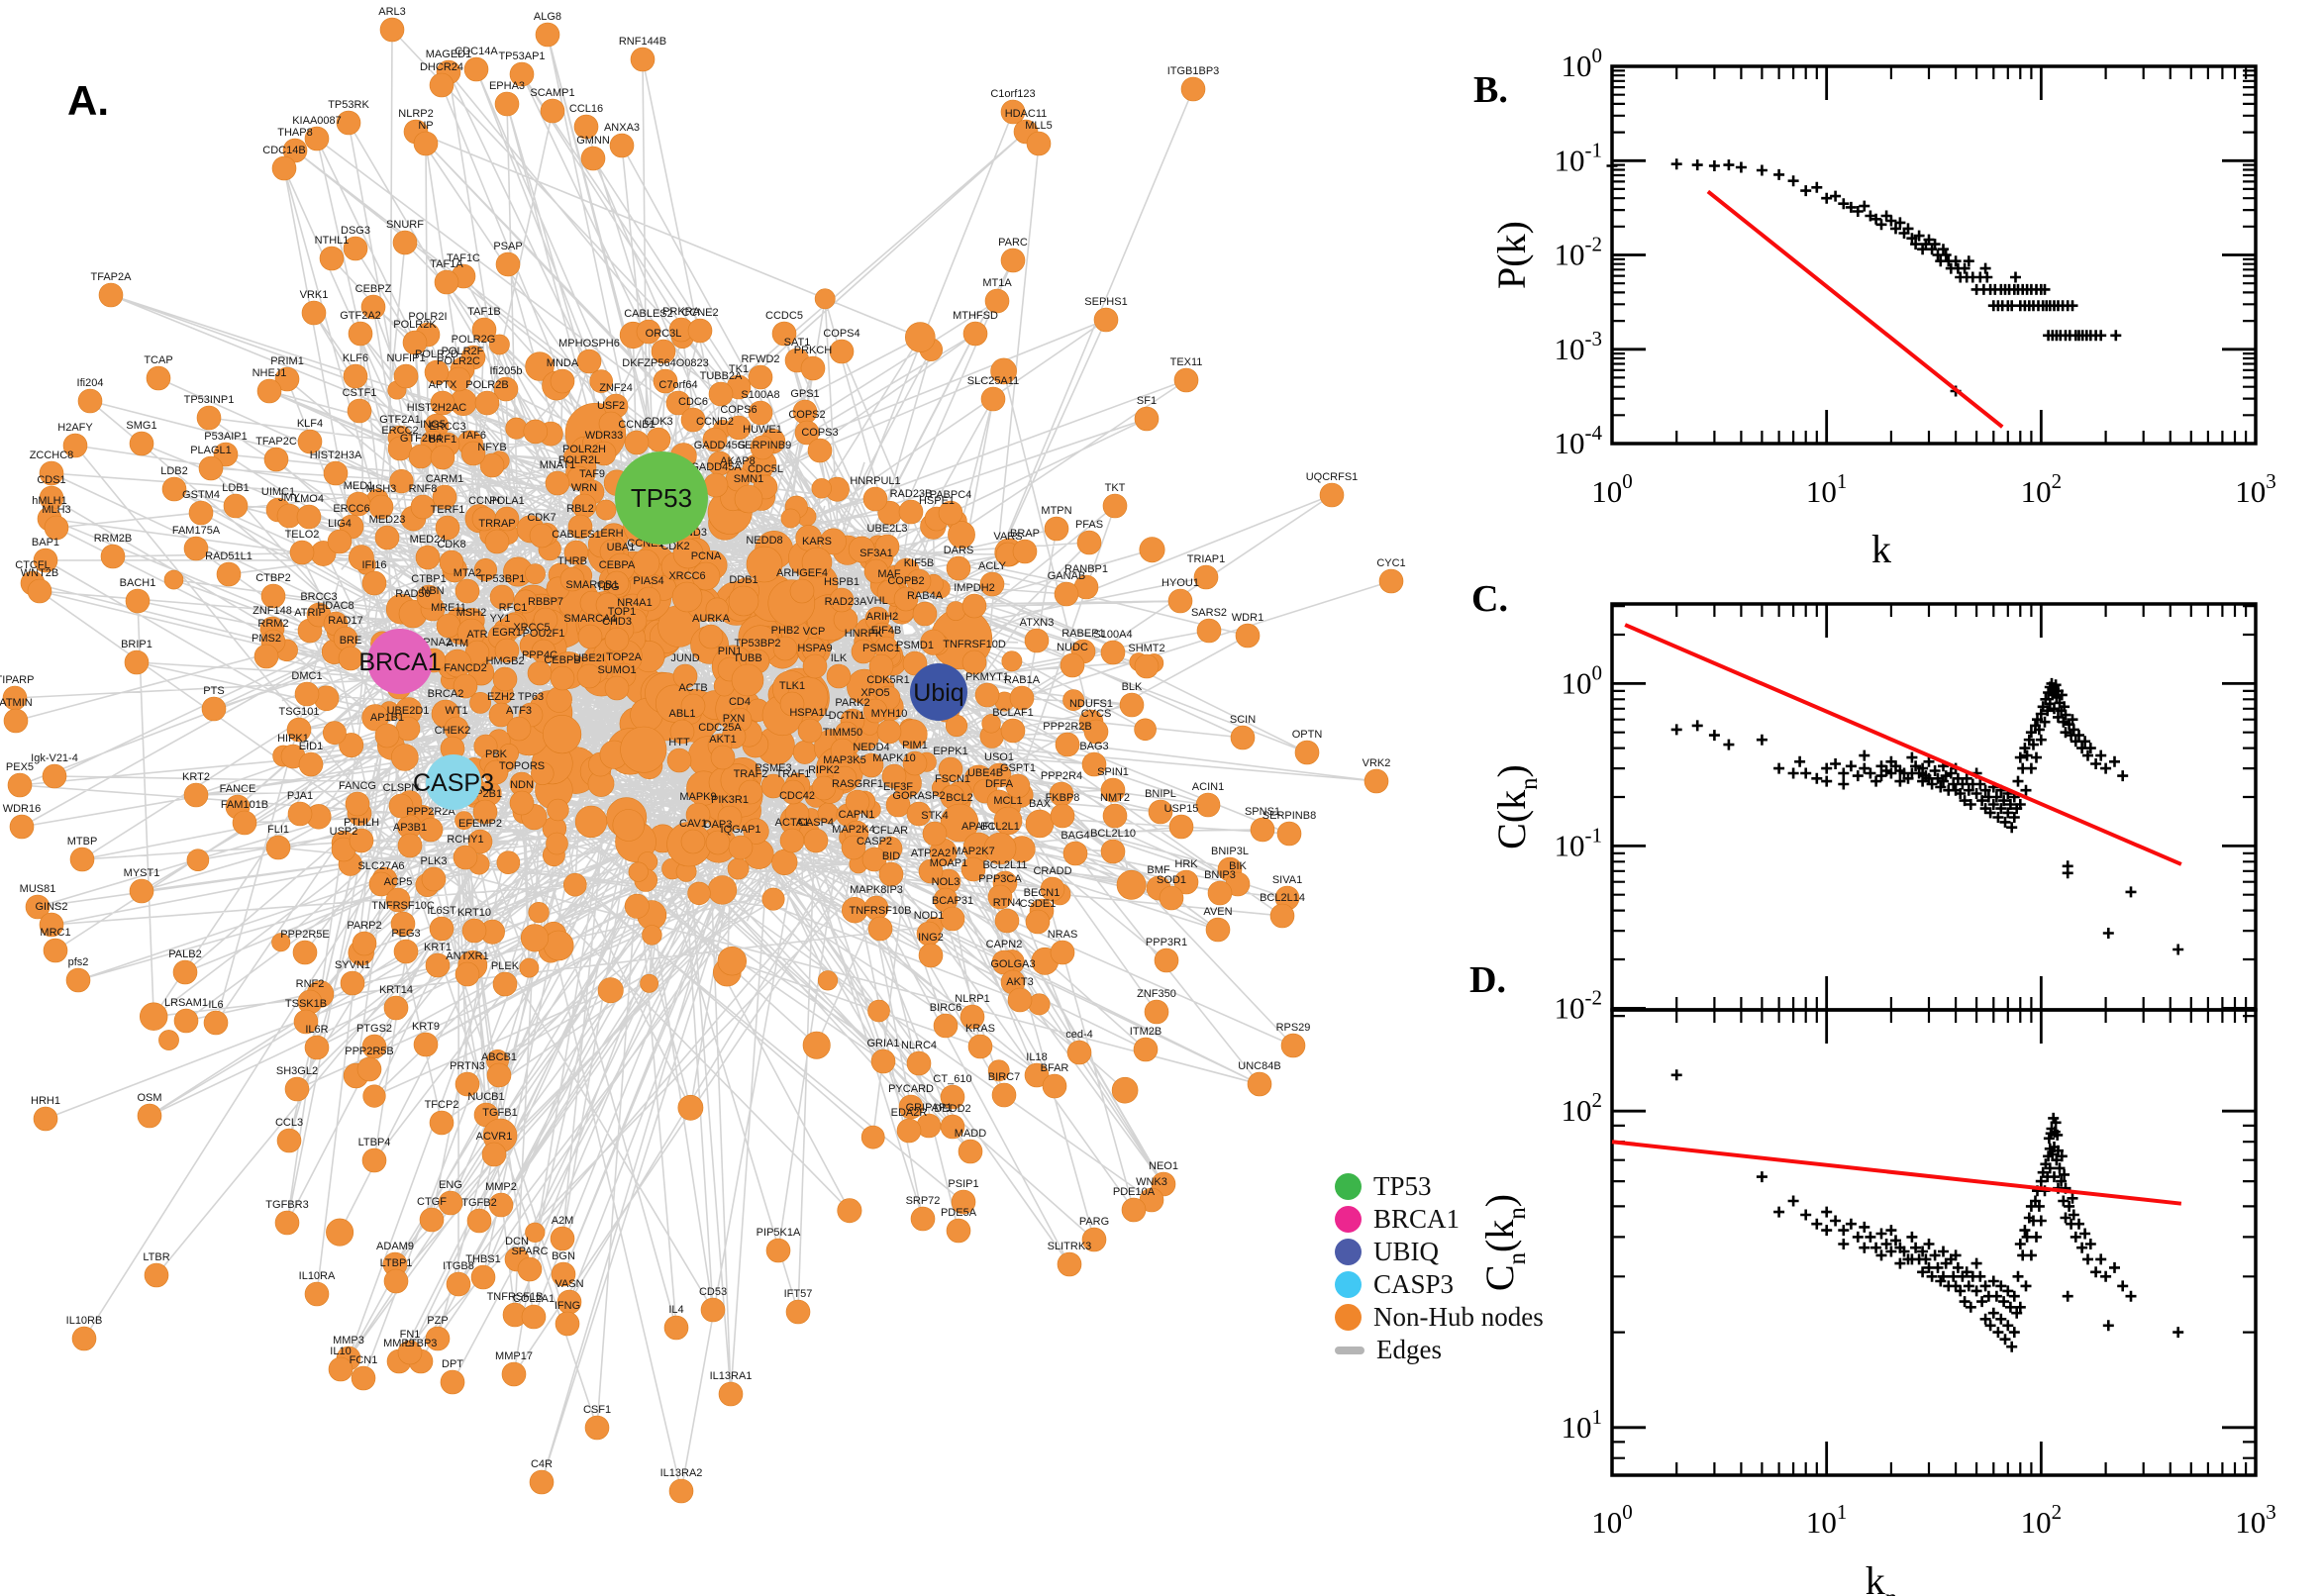 The height and width of the screenshot is (1596, 2323). Describe the element at coordinates (1243, 720) in the screenshot. I see `network-node-label: SCIN` at that location.